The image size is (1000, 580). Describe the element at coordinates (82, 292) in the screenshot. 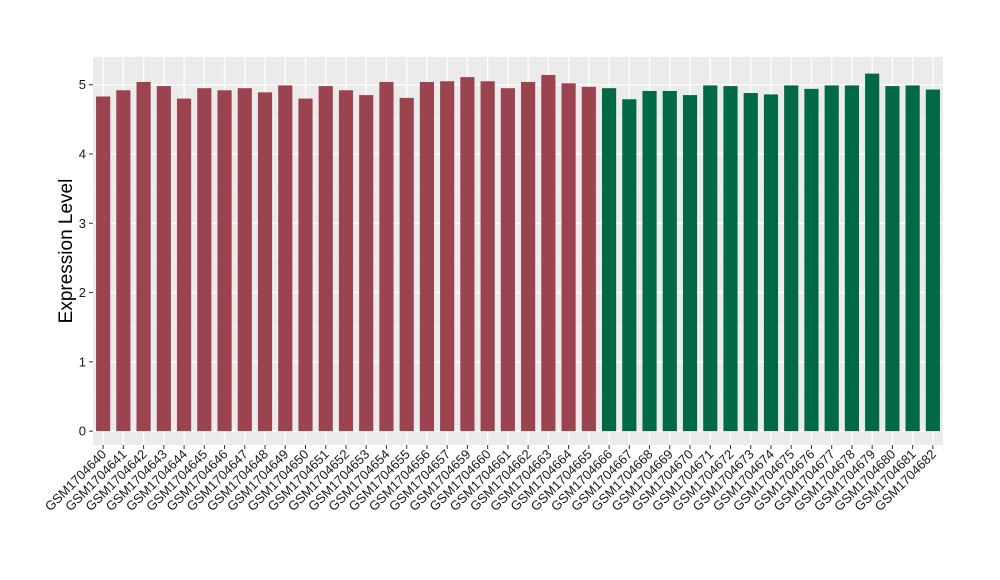

I see `y-tick-label: 2` at that location.